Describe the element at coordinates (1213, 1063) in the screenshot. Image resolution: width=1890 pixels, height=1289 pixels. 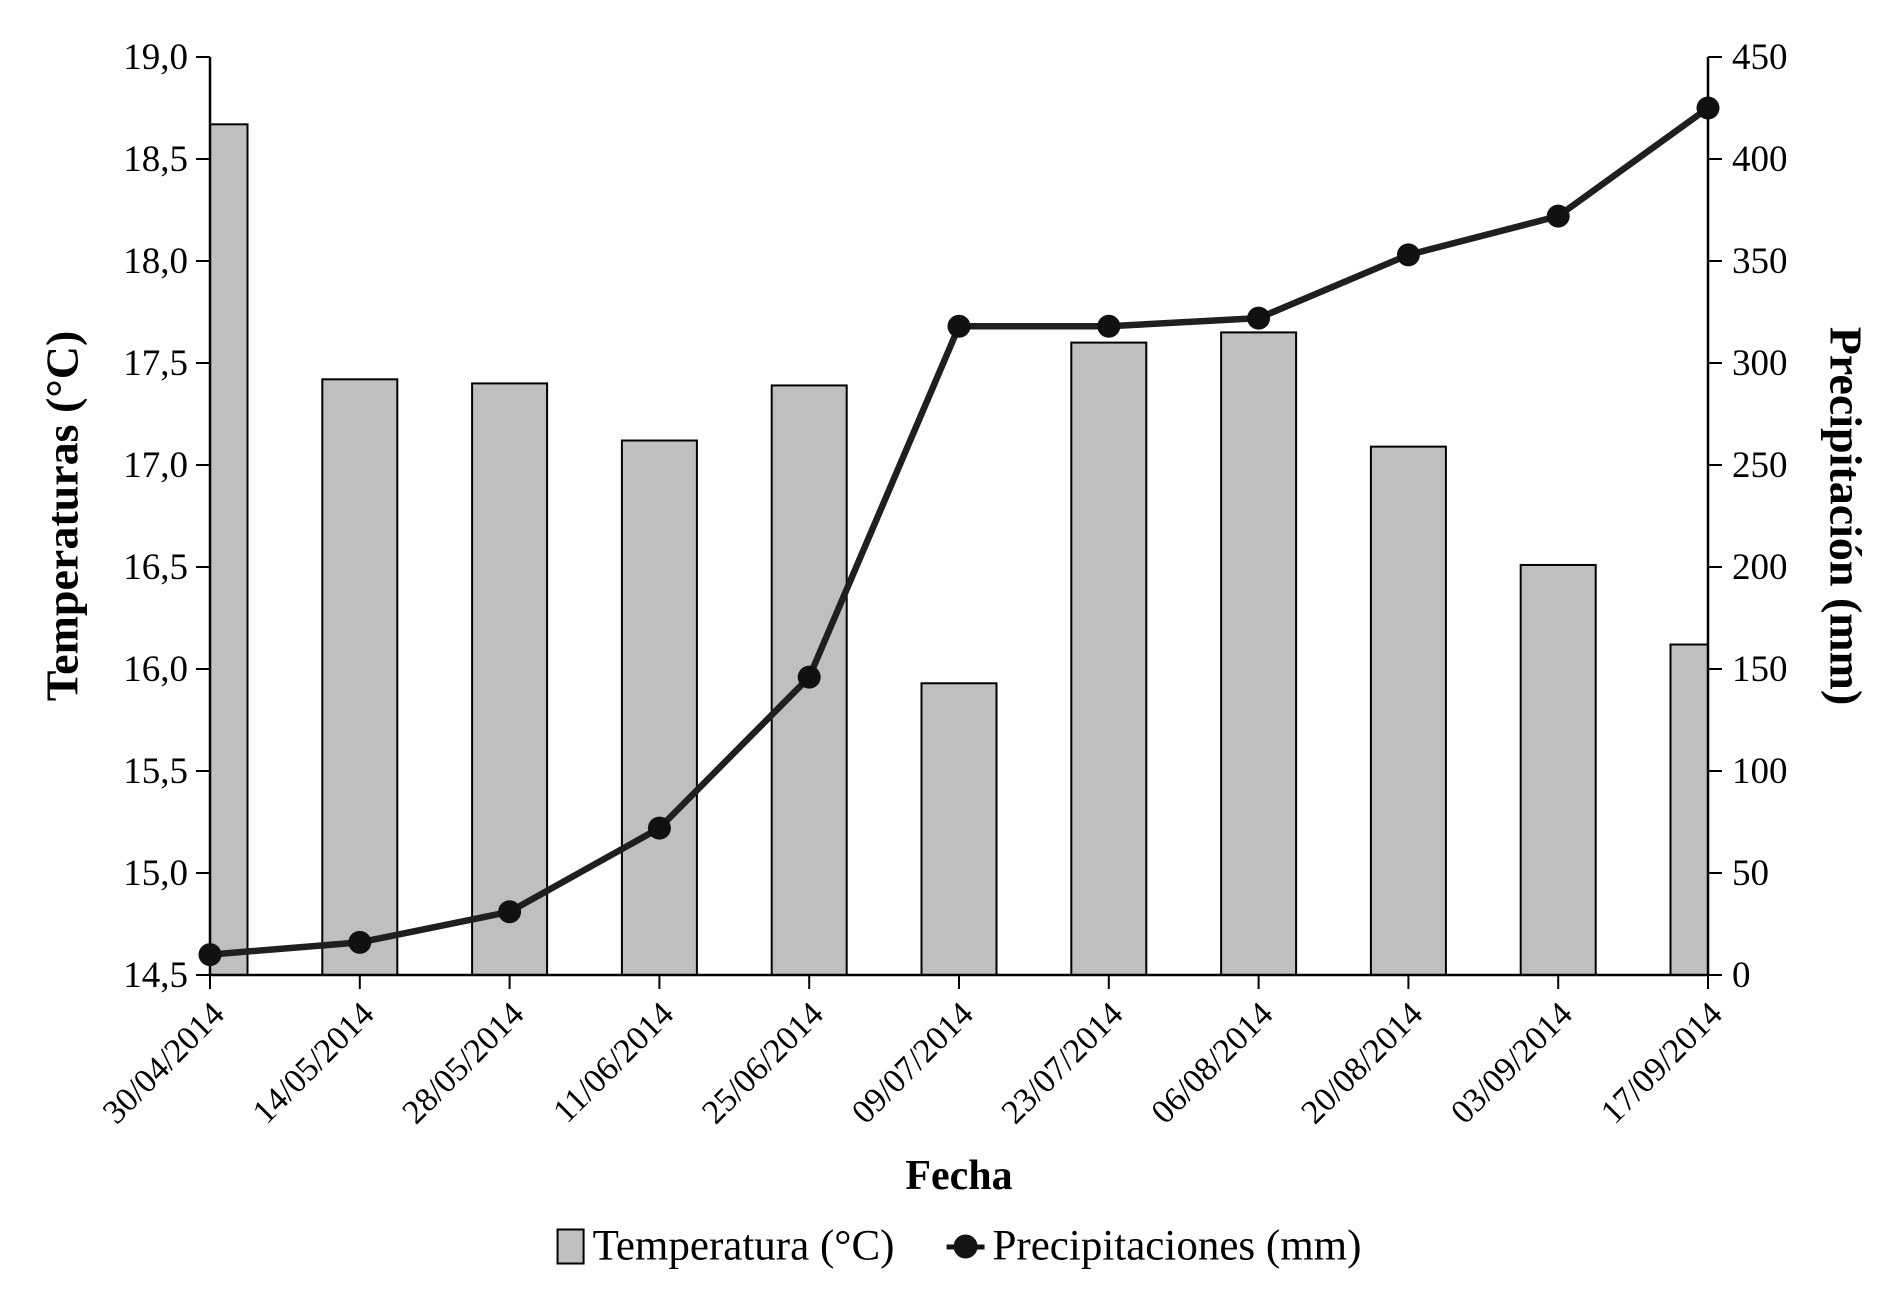
I see `x-axis-date-label: 06/08/2014` at that location.